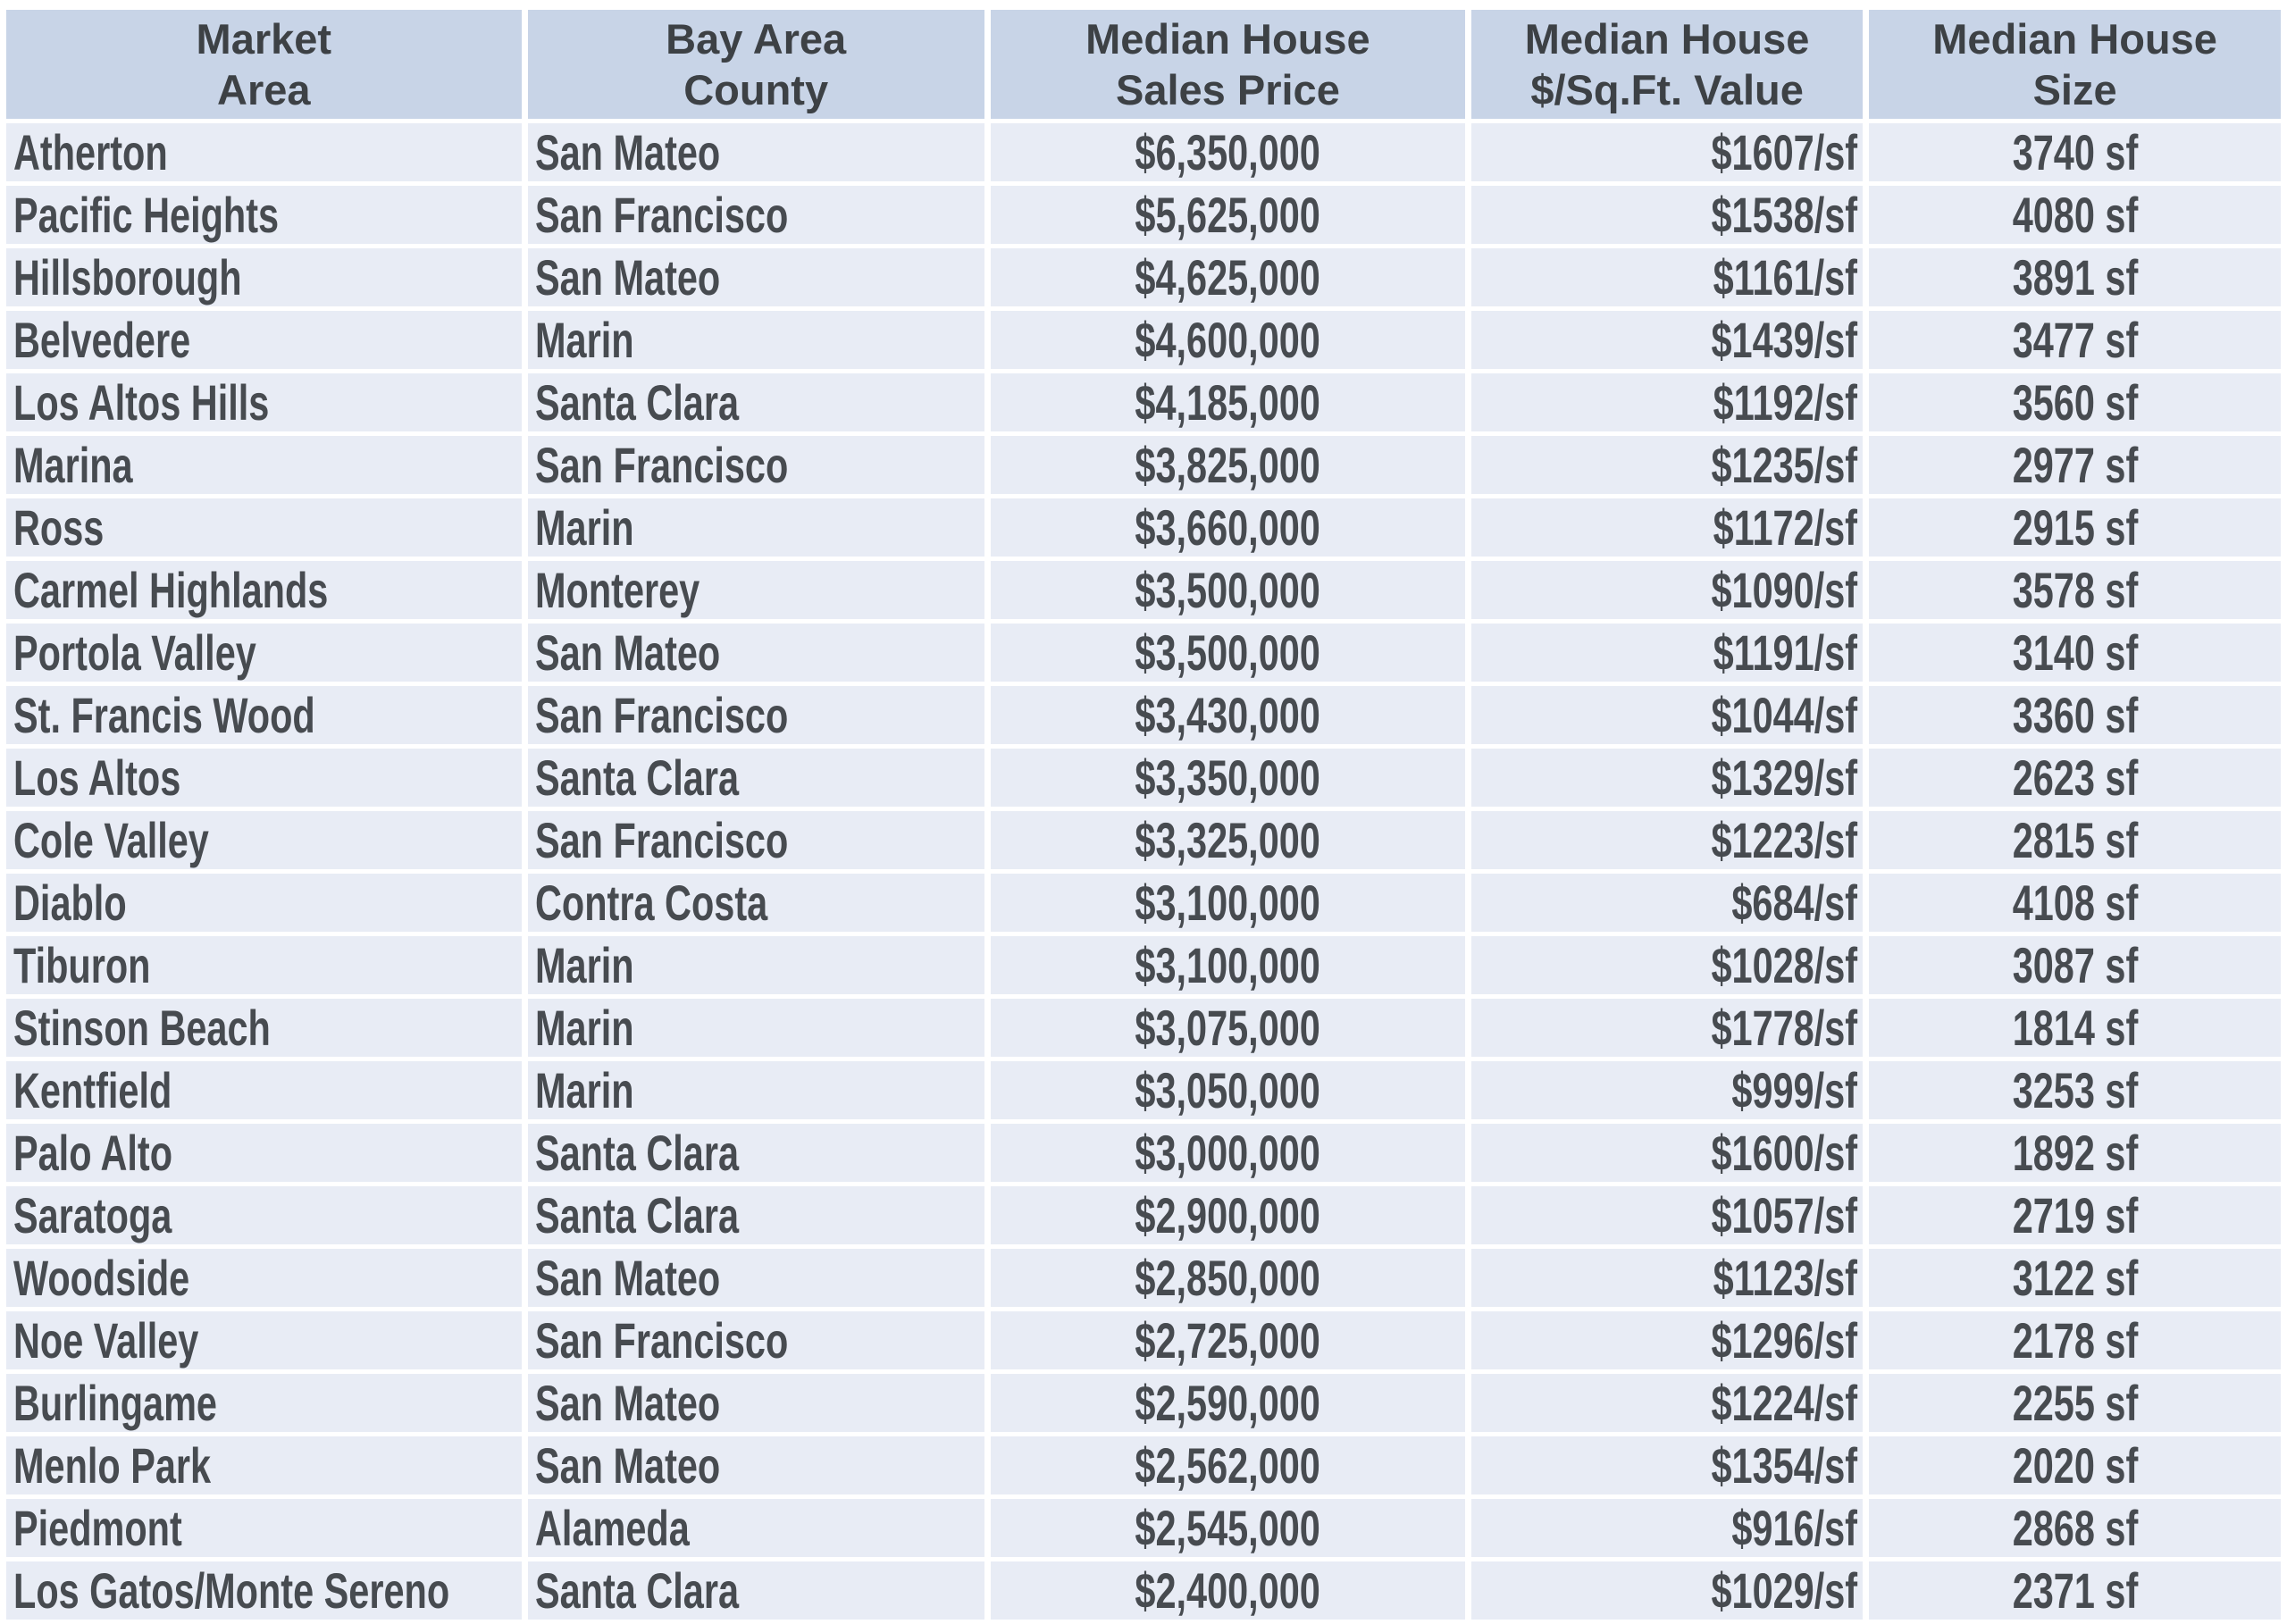  I want to click on cell-ppsf-value: $1029/sf, so click(1667, 1591).